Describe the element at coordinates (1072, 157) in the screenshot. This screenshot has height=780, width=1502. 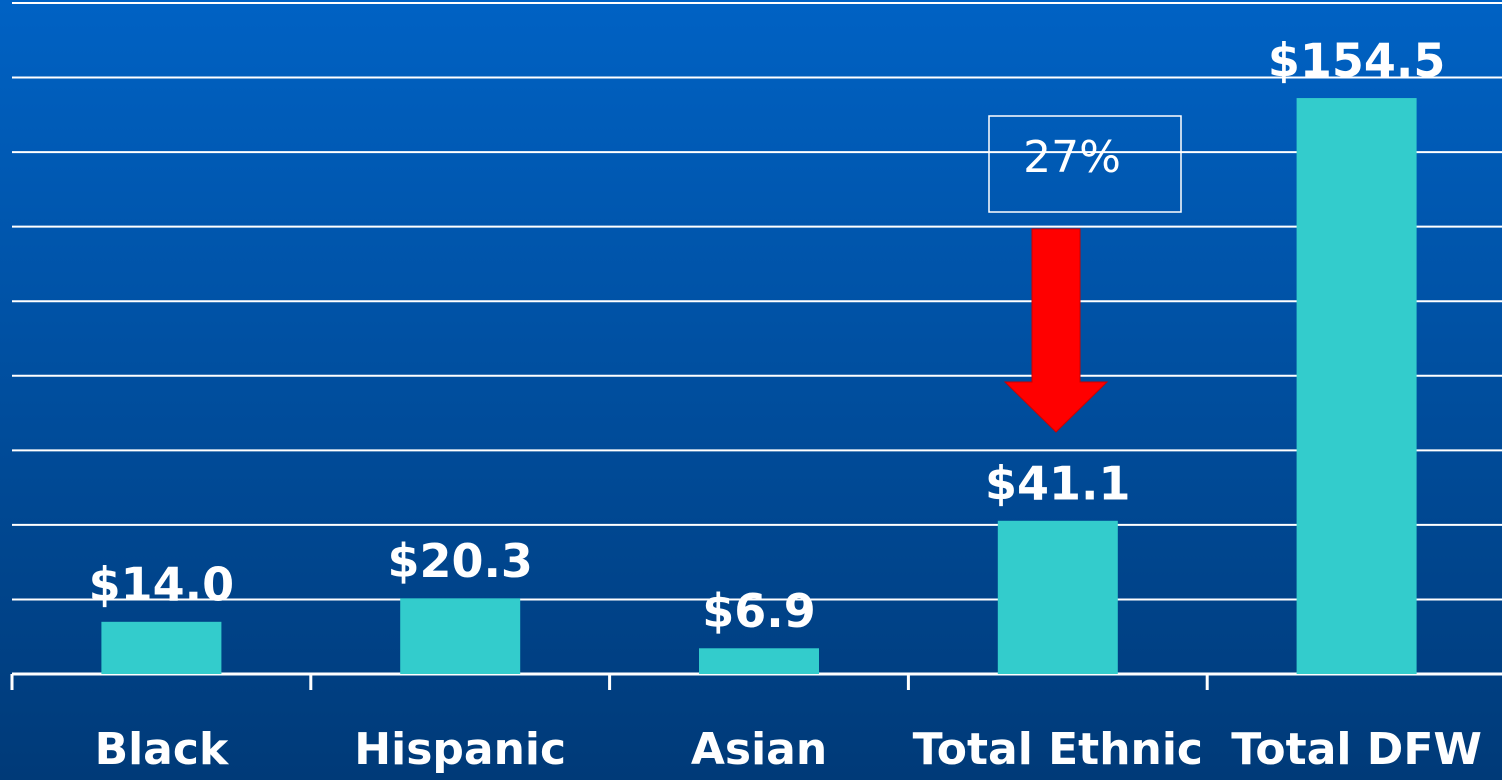
I see `annotation: 27%` at that location.